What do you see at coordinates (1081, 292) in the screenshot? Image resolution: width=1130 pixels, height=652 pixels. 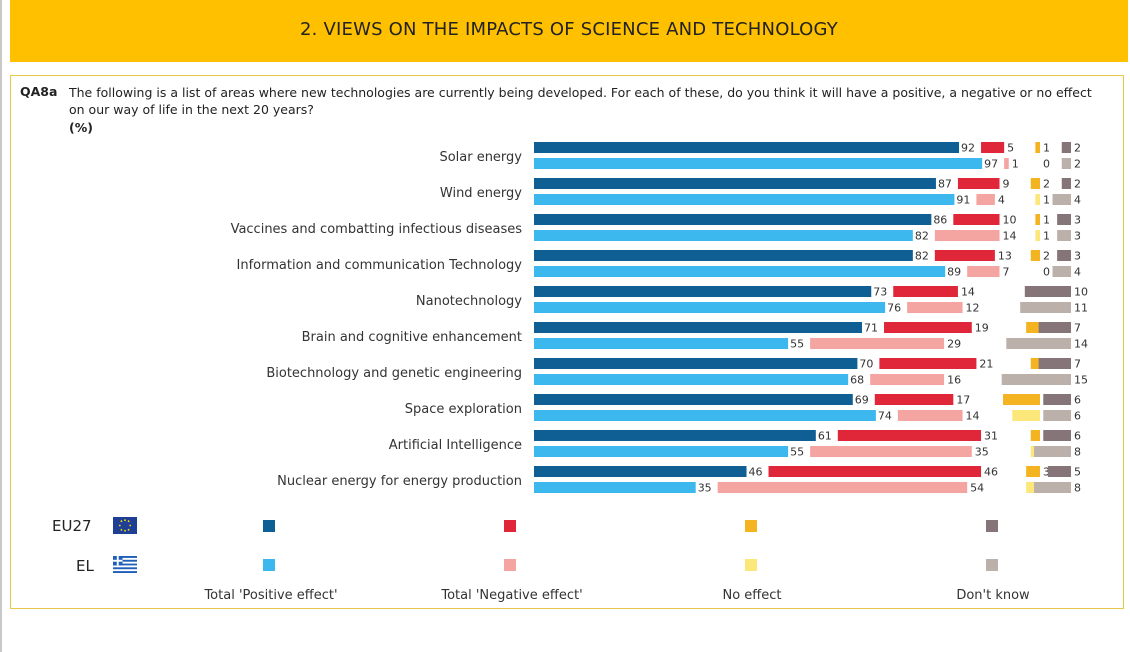 I see `value-label-dontknow: 10` at bounding box center [1081, 292].